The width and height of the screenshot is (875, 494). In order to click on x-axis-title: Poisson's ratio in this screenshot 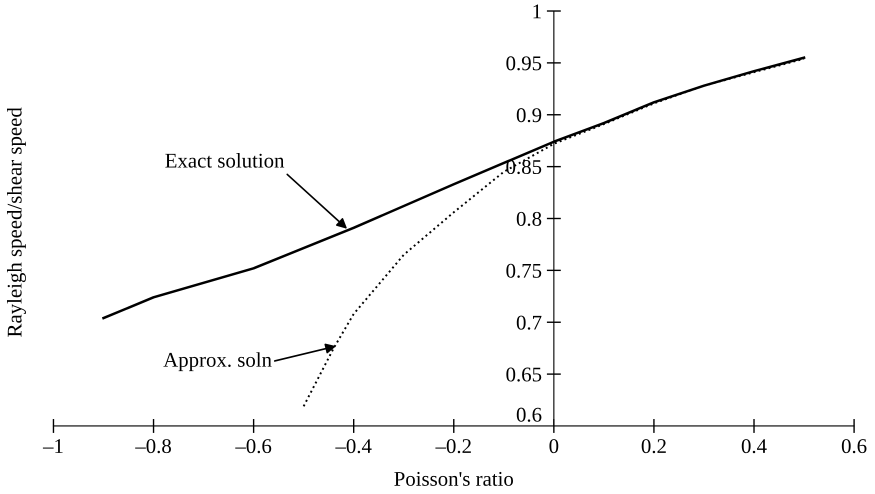, I will do `click(454, 479)`.